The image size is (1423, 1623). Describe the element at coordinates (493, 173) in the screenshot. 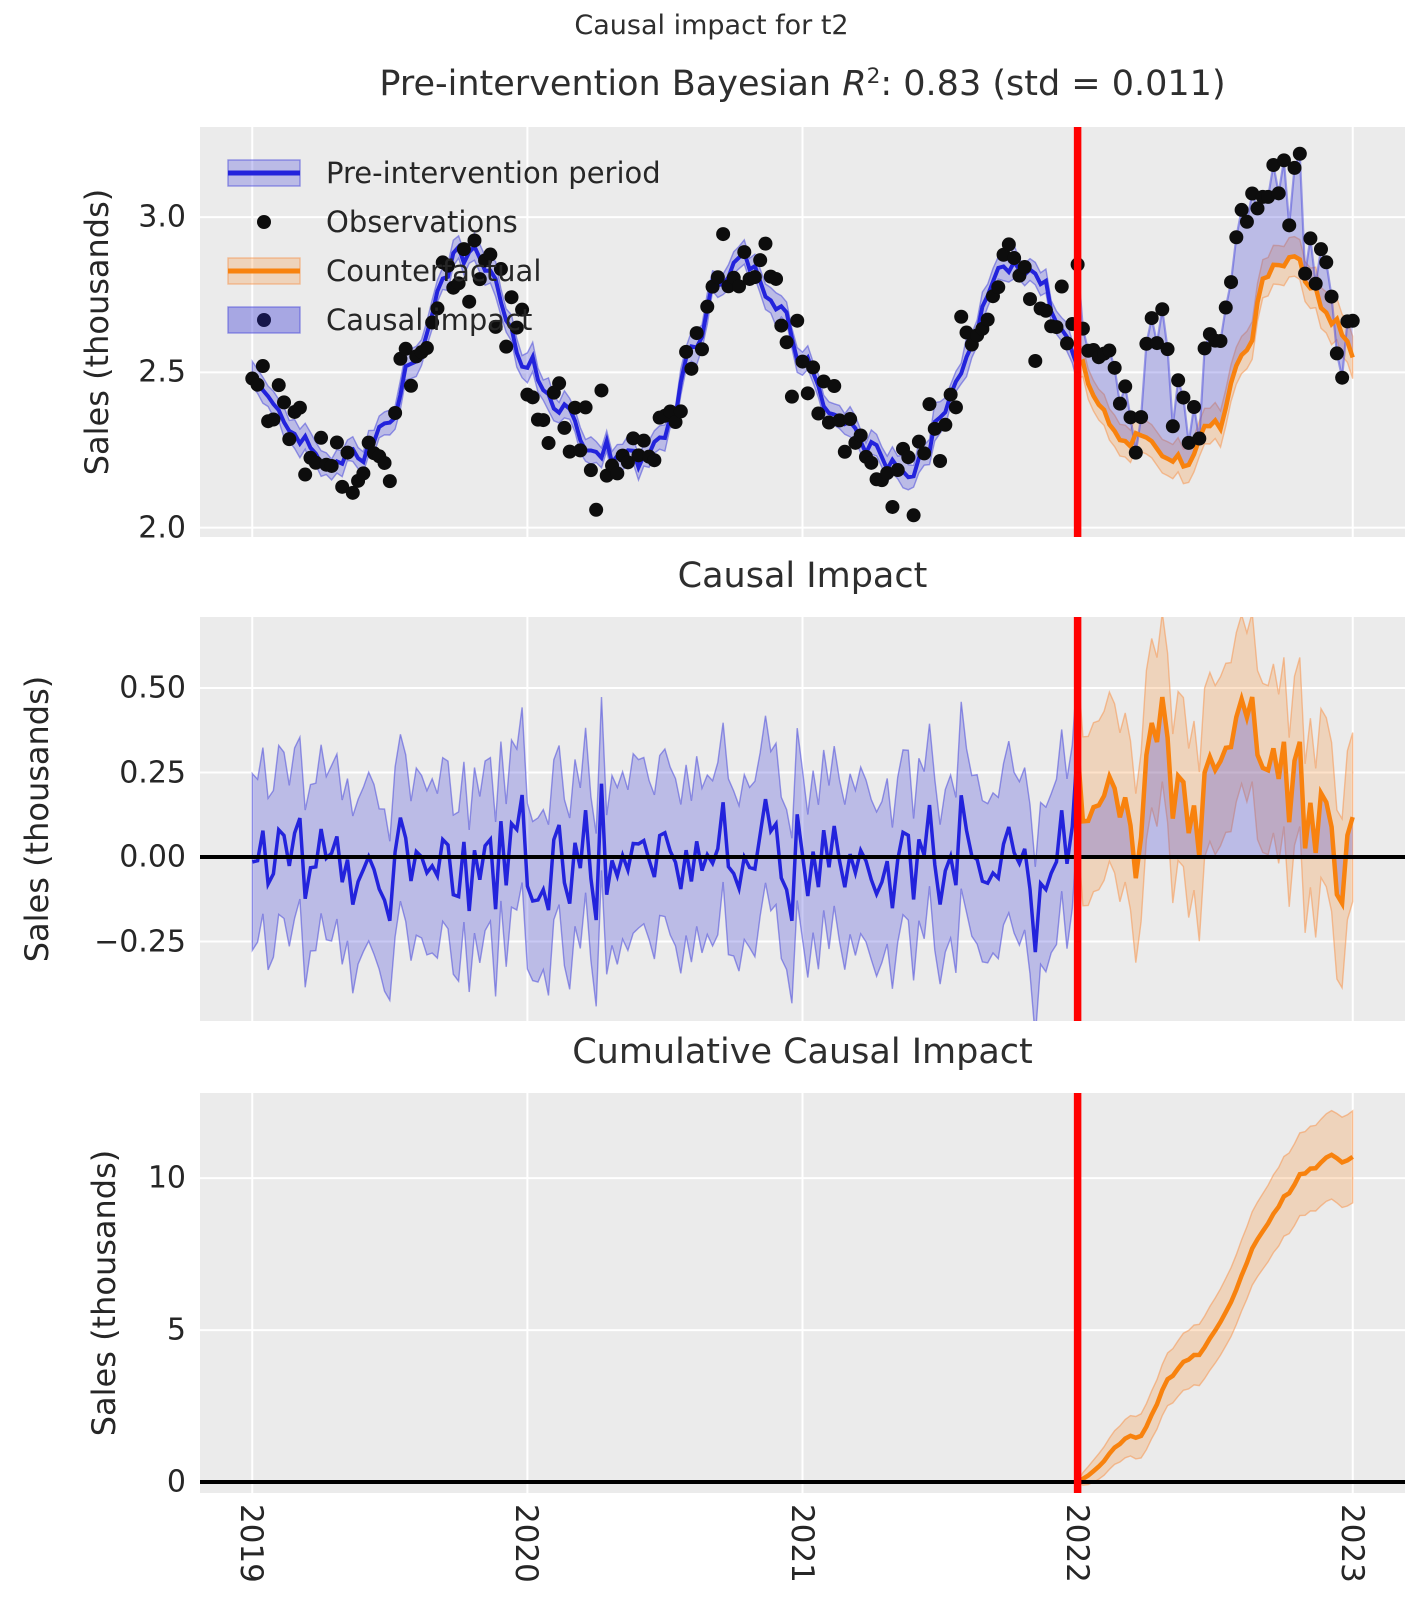

I see `legend-label: Pre-intervention period` at that location.